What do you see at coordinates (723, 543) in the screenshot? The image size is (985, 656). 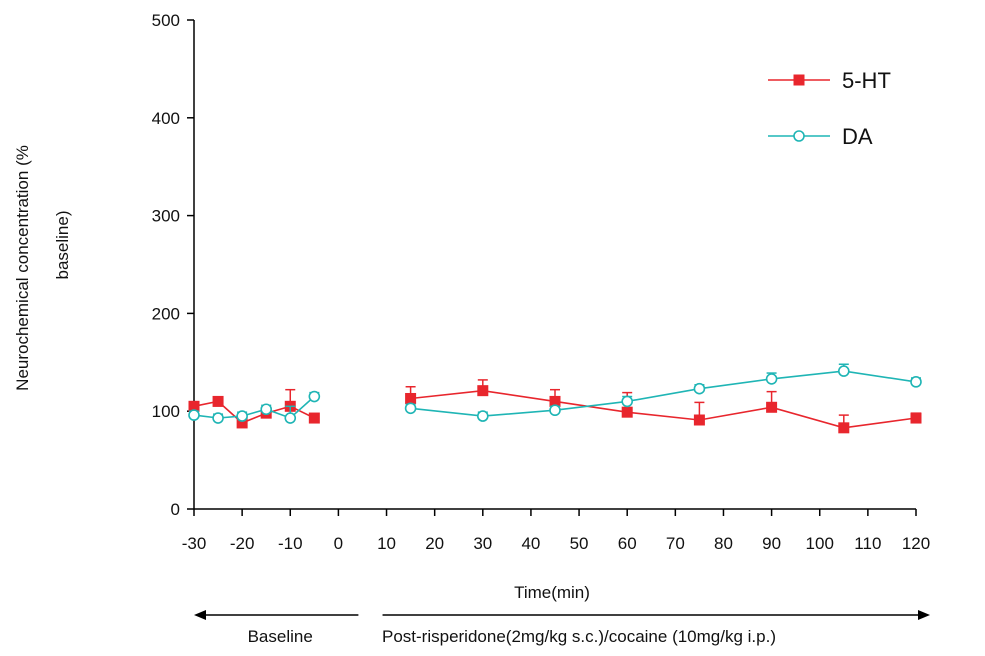 I see `x-tick-label: 80` at bounding box center [723, 543].